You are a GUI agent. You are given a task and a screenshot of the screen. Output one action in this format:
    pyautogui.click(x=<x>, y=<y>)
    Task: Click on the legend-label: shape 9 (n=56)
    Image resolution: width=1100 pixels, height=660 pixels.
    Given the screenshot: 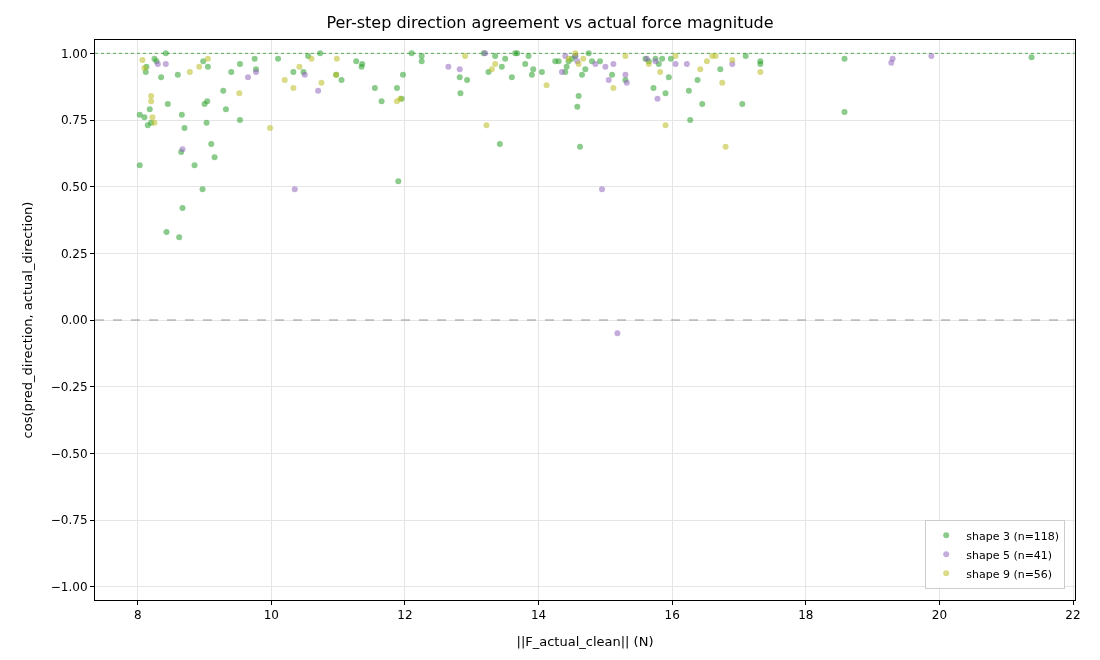 What is the action you would take?
    pyautogui.click(x=1009, y=574)
    